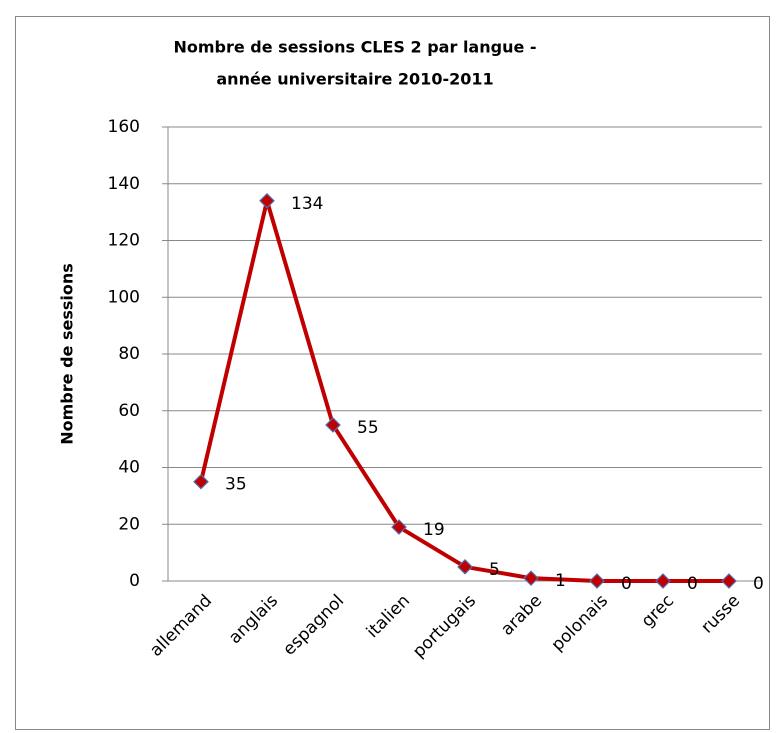 The width and height of the screenshot is (778, 733). What do you see at coordinates (236, 485) in the screenshot?
I see `data-label: 35` at bounding box center [236, 485].